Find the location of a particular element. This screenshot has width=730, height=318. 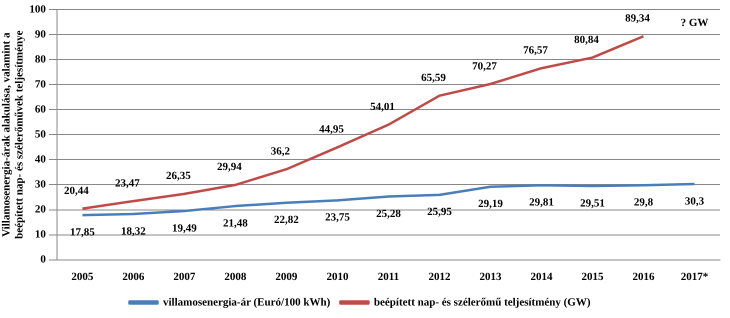

data-label: 26,35 is located at coordinates (179, 176).